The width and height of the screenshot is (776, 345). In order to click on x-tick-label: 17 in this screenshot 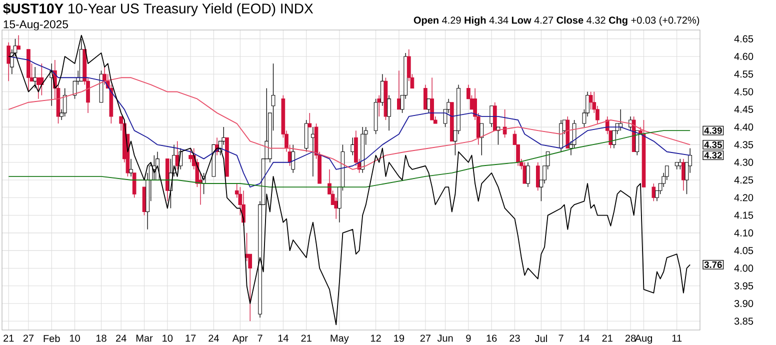, I will do `click(191, 338)`.